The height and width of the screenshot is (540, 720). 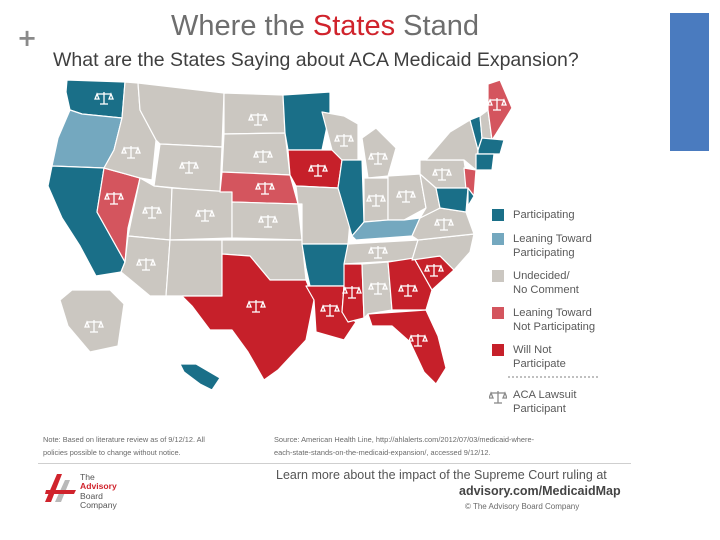 What do you see at coordinates (437, 26) in the screenshot?
I see `title-text-post: Stand` at bounding box center [437, 26].